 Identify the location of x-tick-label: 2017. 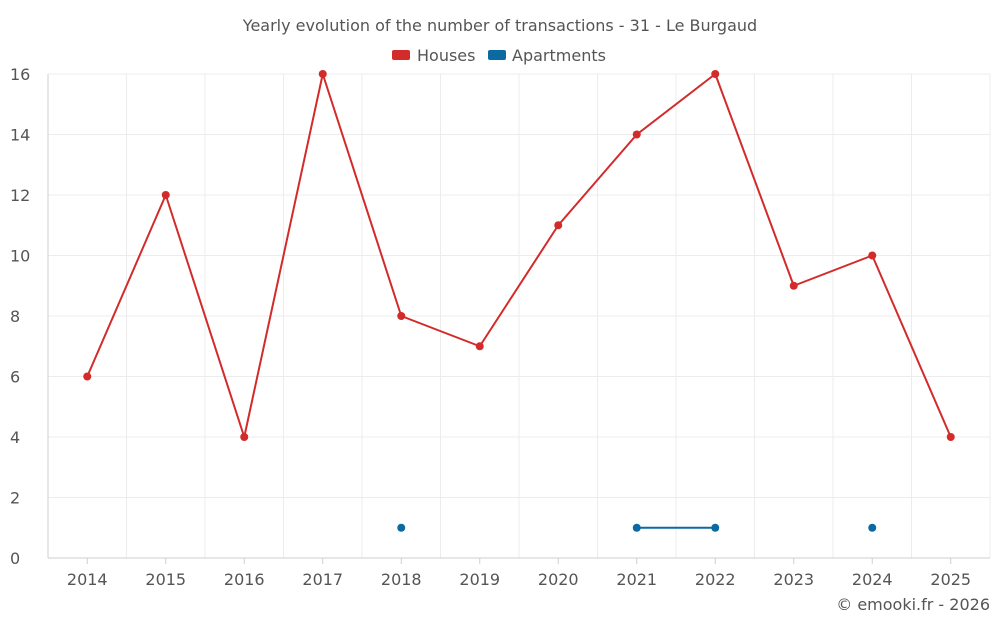
(322, 579).